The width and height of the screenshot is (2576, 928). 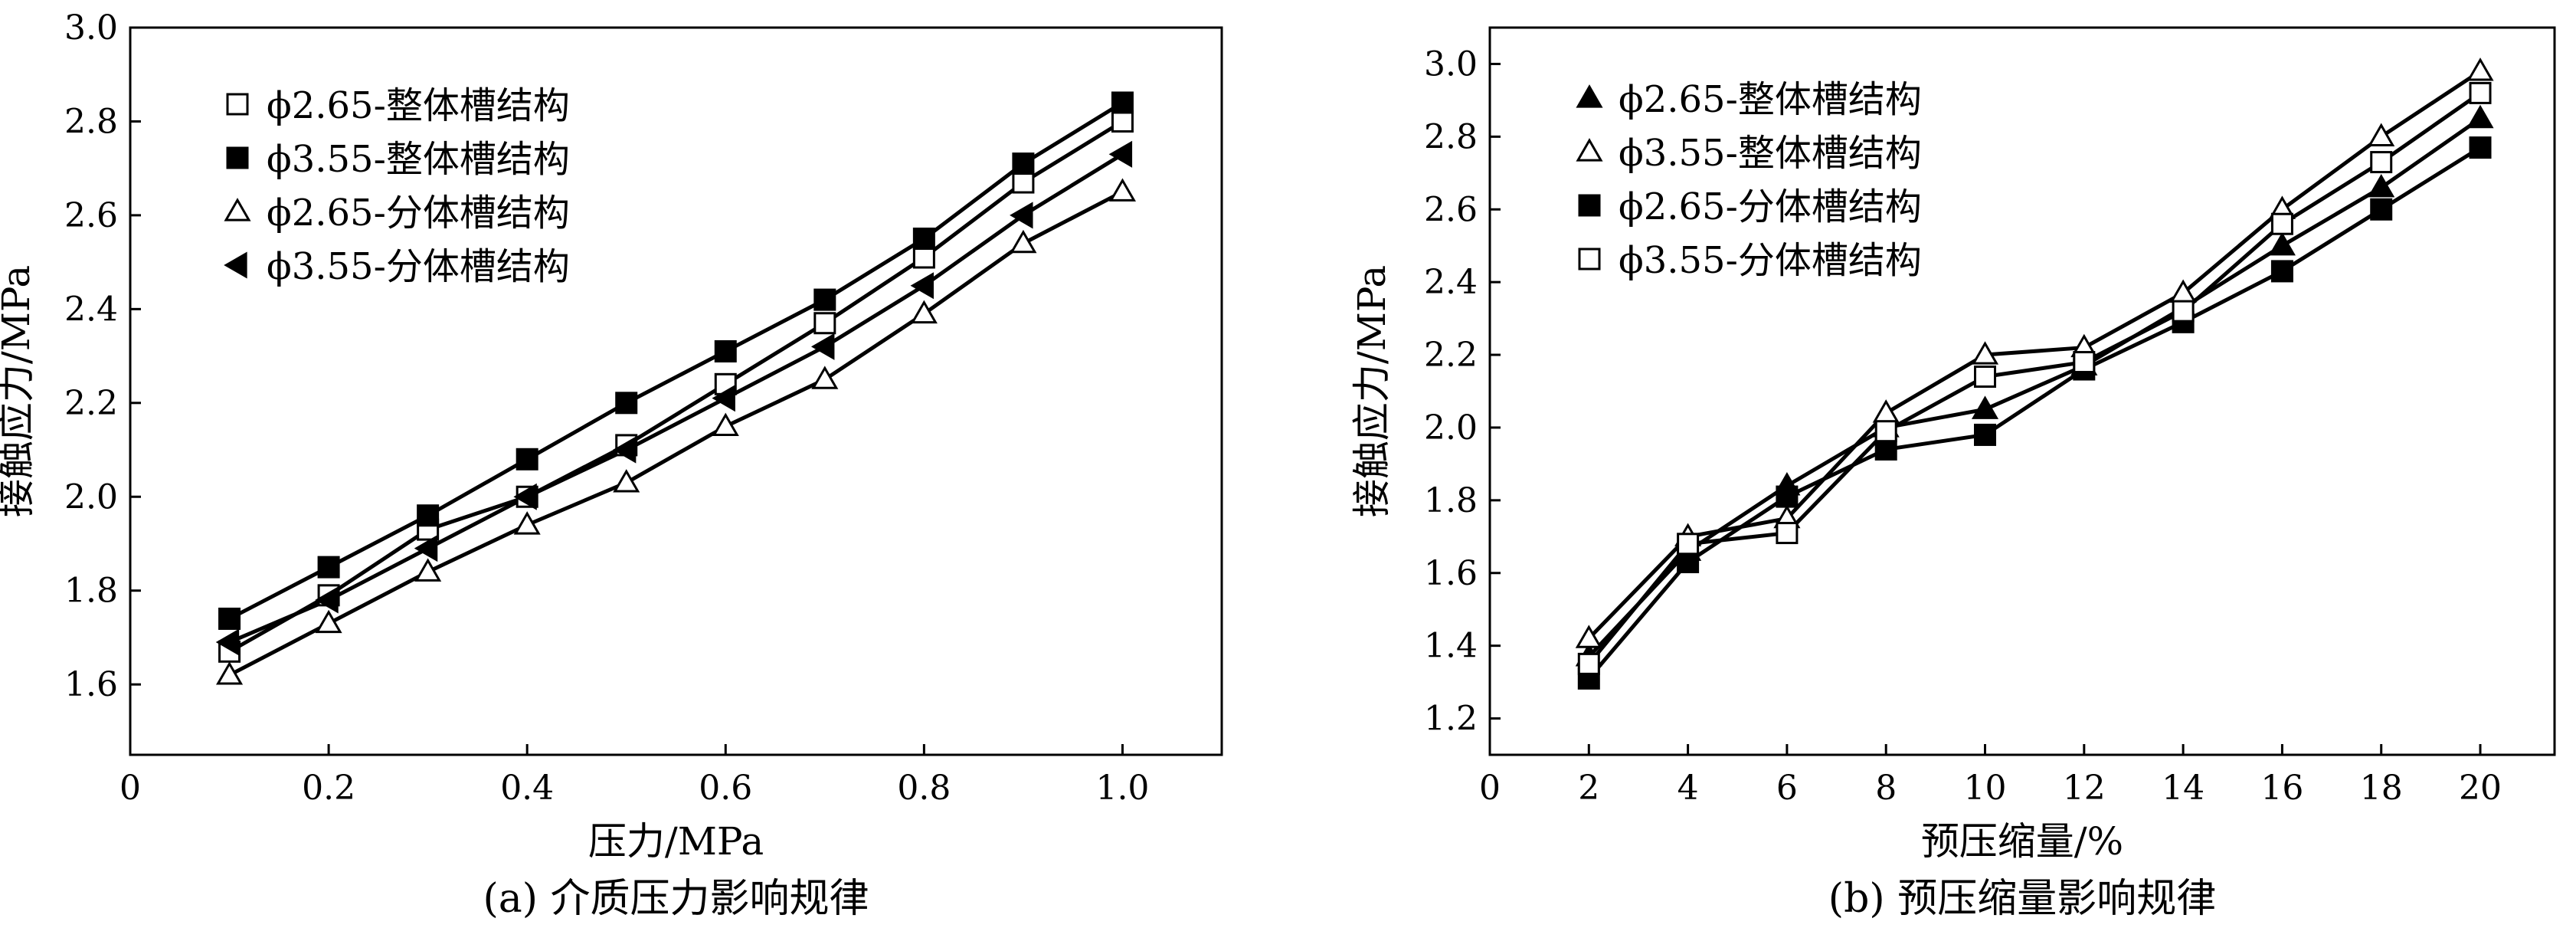 I want to click on x-tick-label: 1.0, so click(x=1122, y=788).